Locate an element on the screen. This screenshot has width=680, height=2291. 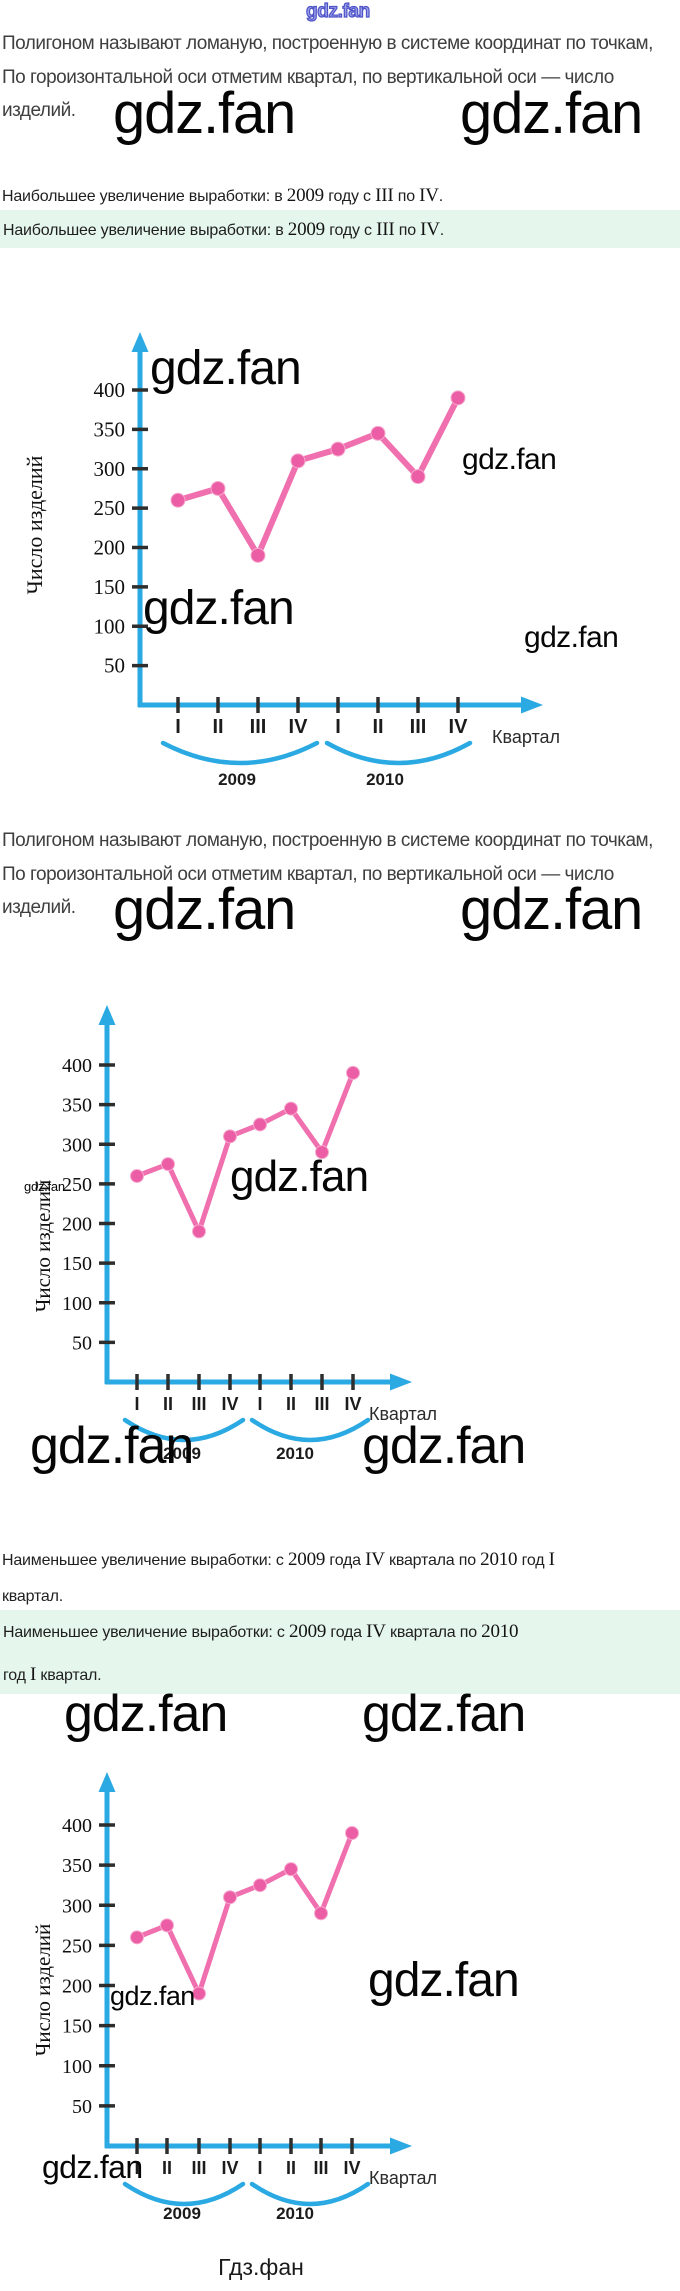
answer-text-part: года is located at coordinates (345, 1560).